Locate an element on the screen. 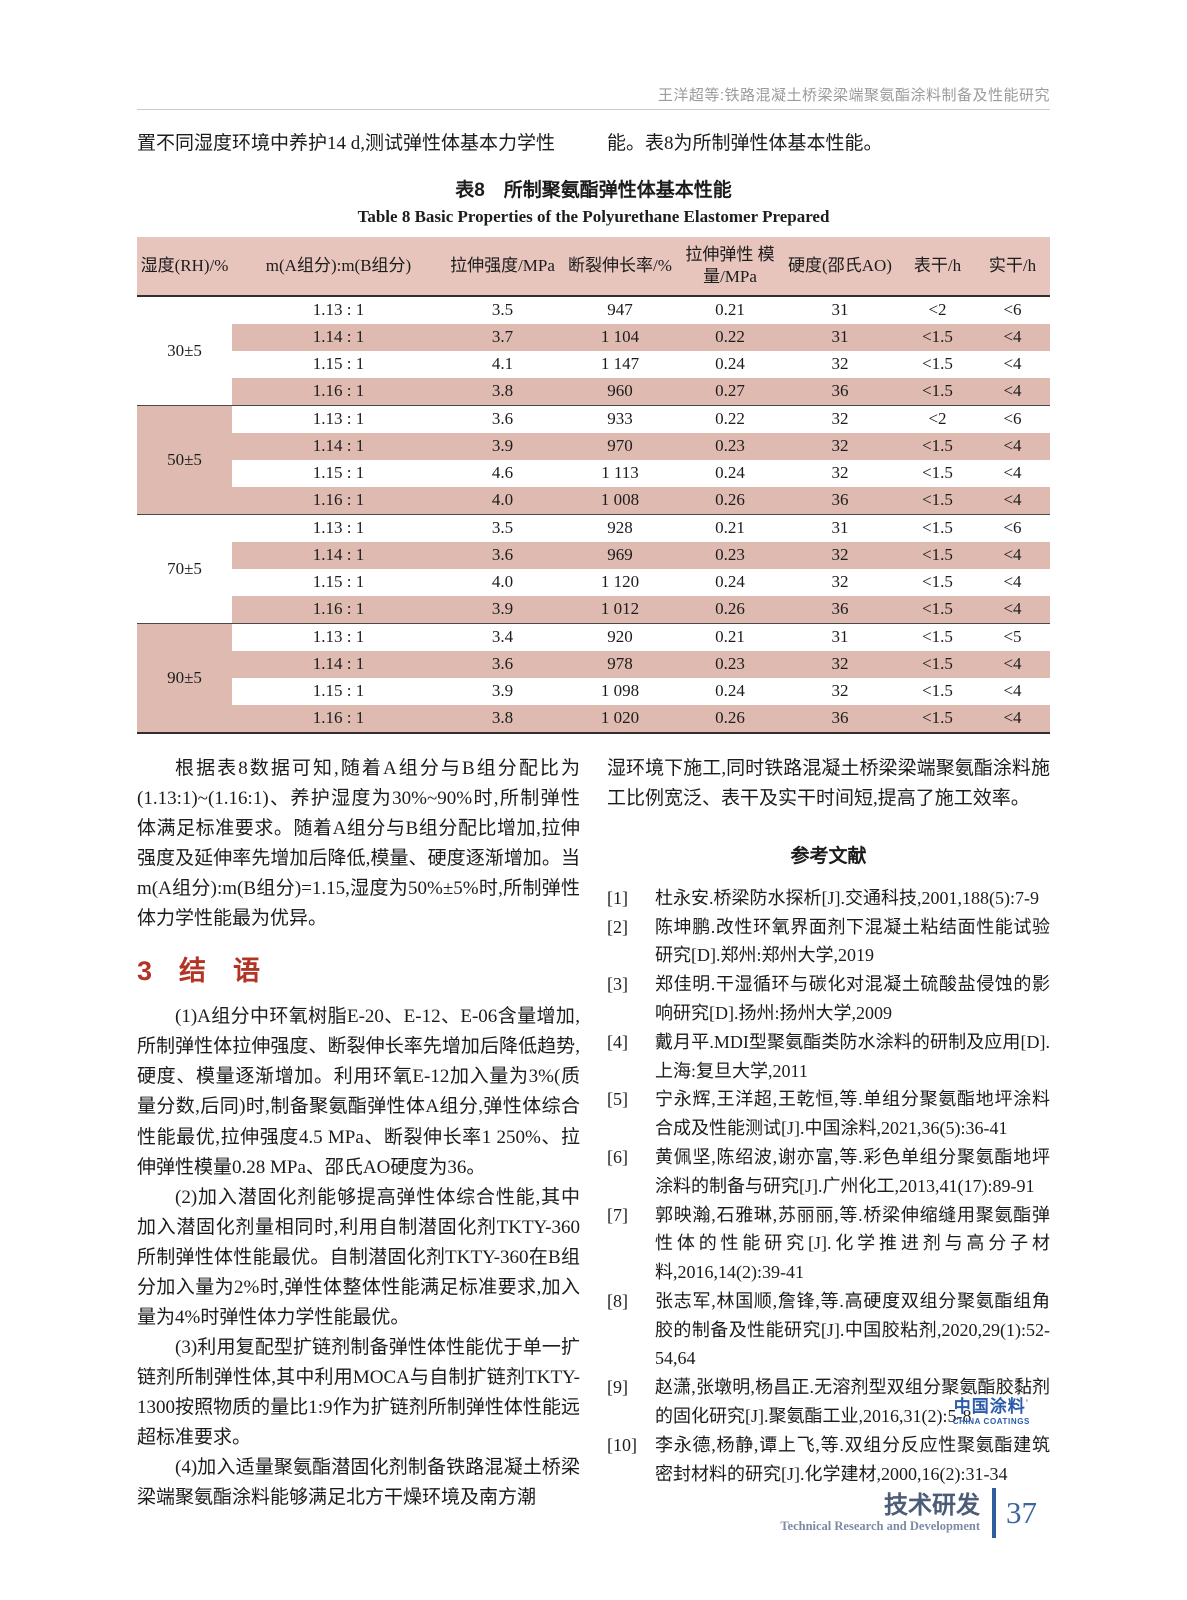 This screenshot has height=1600, width=1187. page-number: 37 is located at coordinates (1021, 1512).